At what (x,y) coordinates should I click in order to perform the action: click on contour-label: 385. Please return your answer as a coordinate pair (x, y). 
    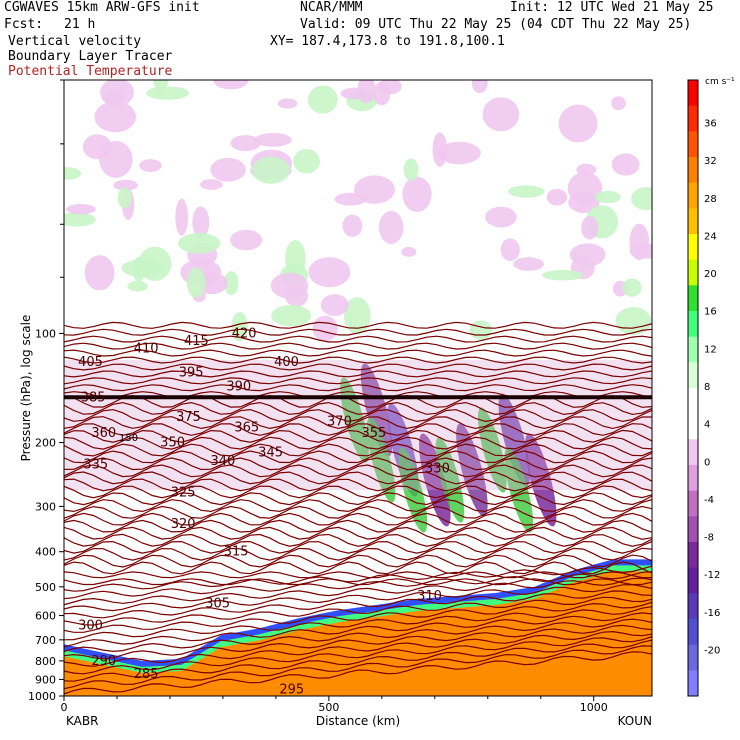
    Looking at the image, I should click on (93, 397).